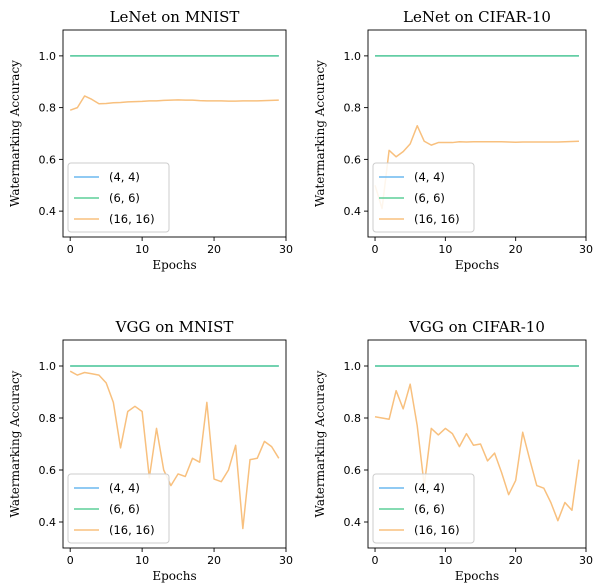 The height and width of the screenshot is (586, 593). Describe the element at coordinates (476, 327) in the screenshot. I see `chart-title: VGG on CIFAR-10` at that location.